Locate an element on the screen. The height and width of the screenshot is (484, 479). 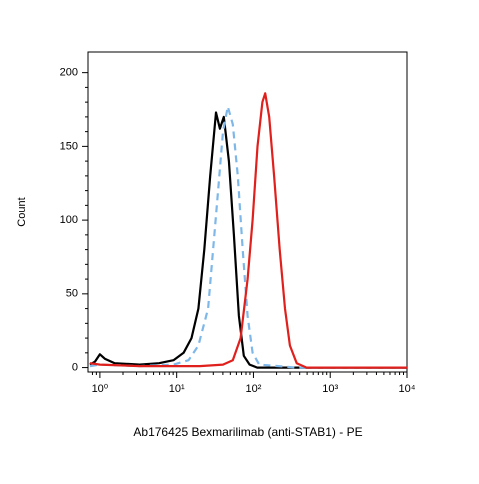
x-tick-label: 10³ is located at coordinates (330, 389).